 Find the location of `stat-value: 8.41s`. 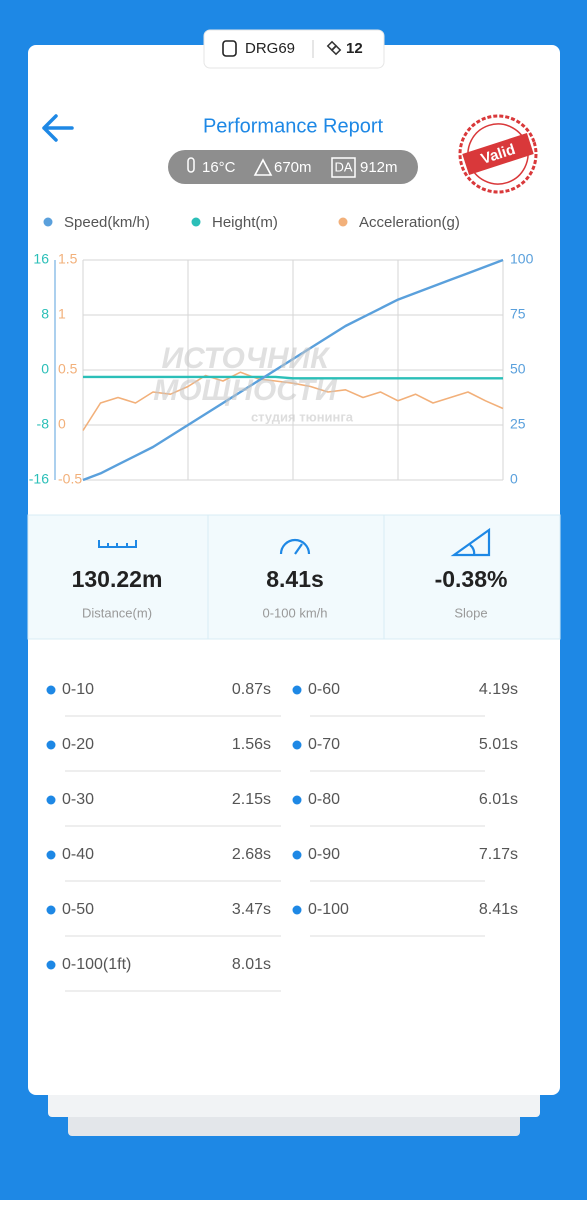

stat-value: 8.41s is located at coordinates (295, 579).